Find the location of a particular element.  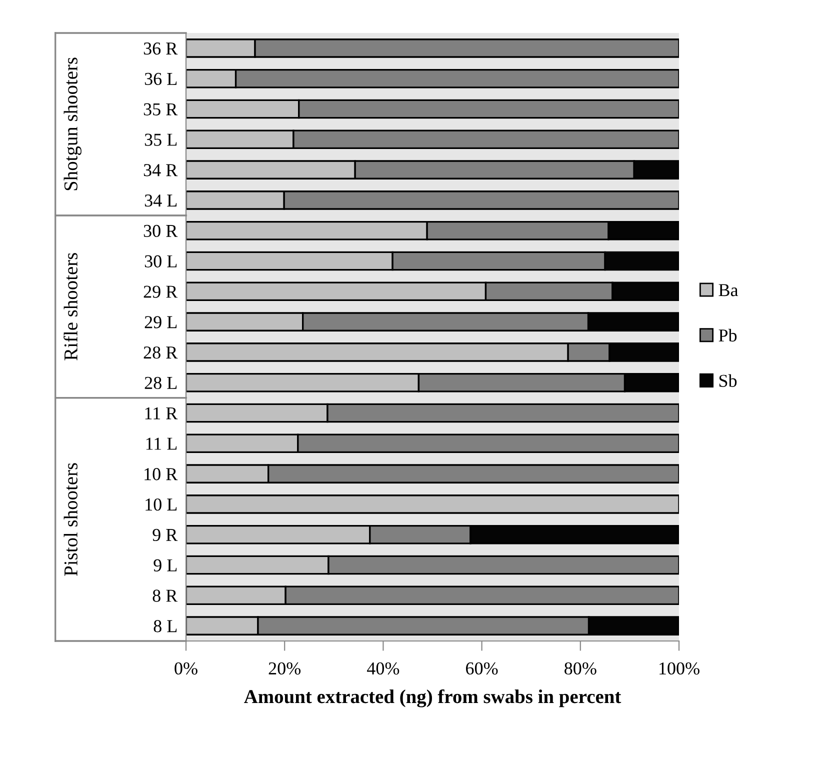

legend-label: Sb is located at coordinates (728, 380).